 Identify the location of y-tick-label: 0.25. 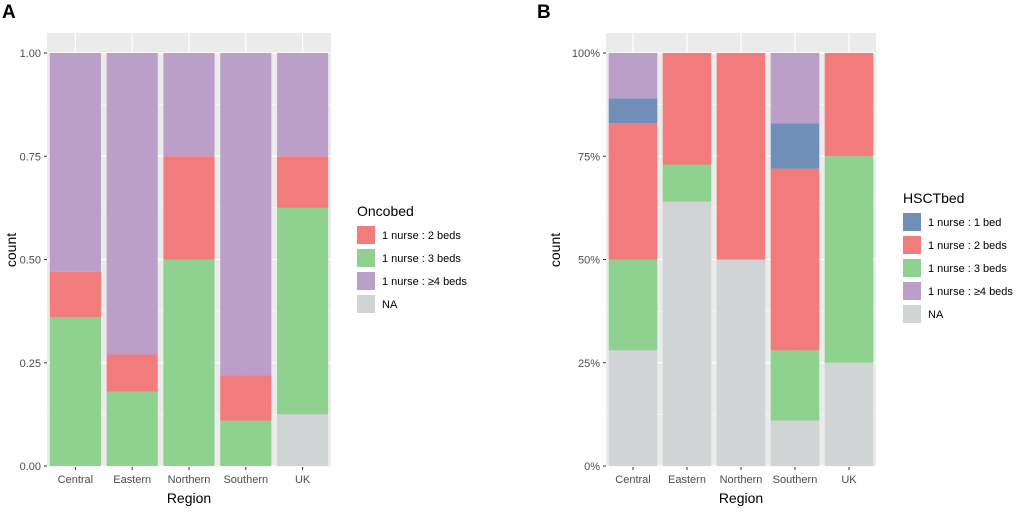
(30, 364).